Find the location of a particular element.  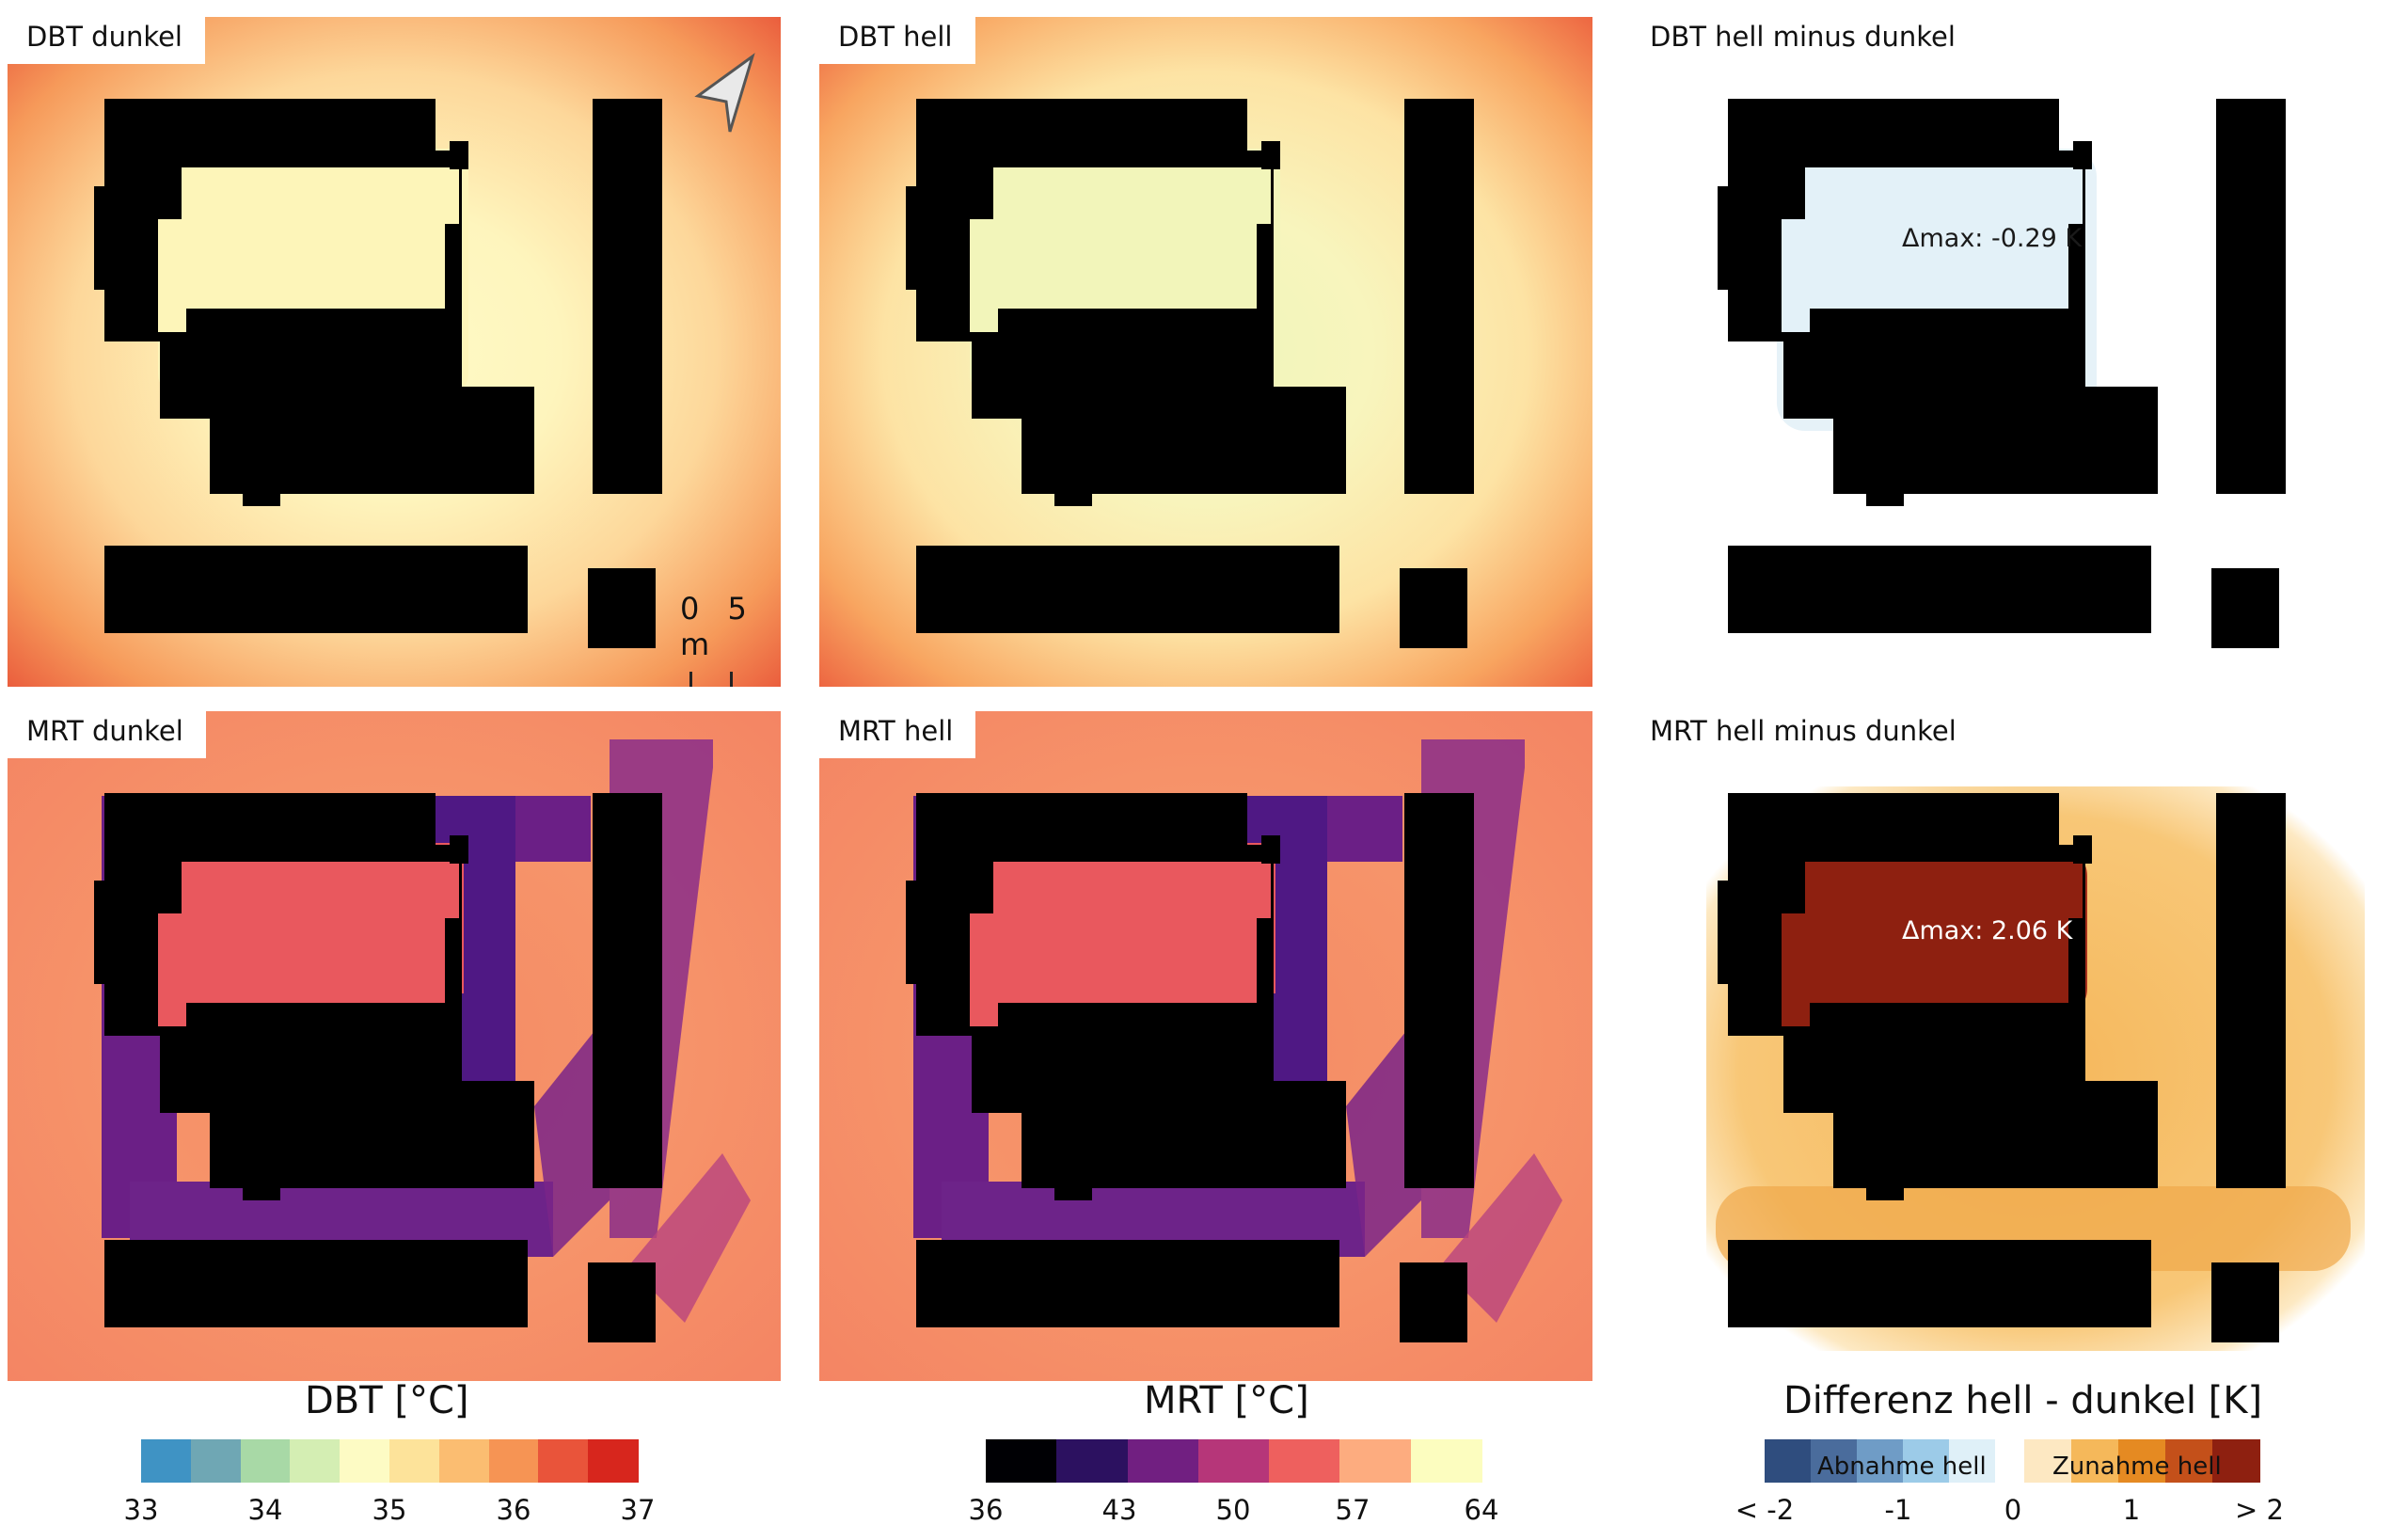

map-panel-dbt-hell: DBT hell is located at coordinates (1206, 352).